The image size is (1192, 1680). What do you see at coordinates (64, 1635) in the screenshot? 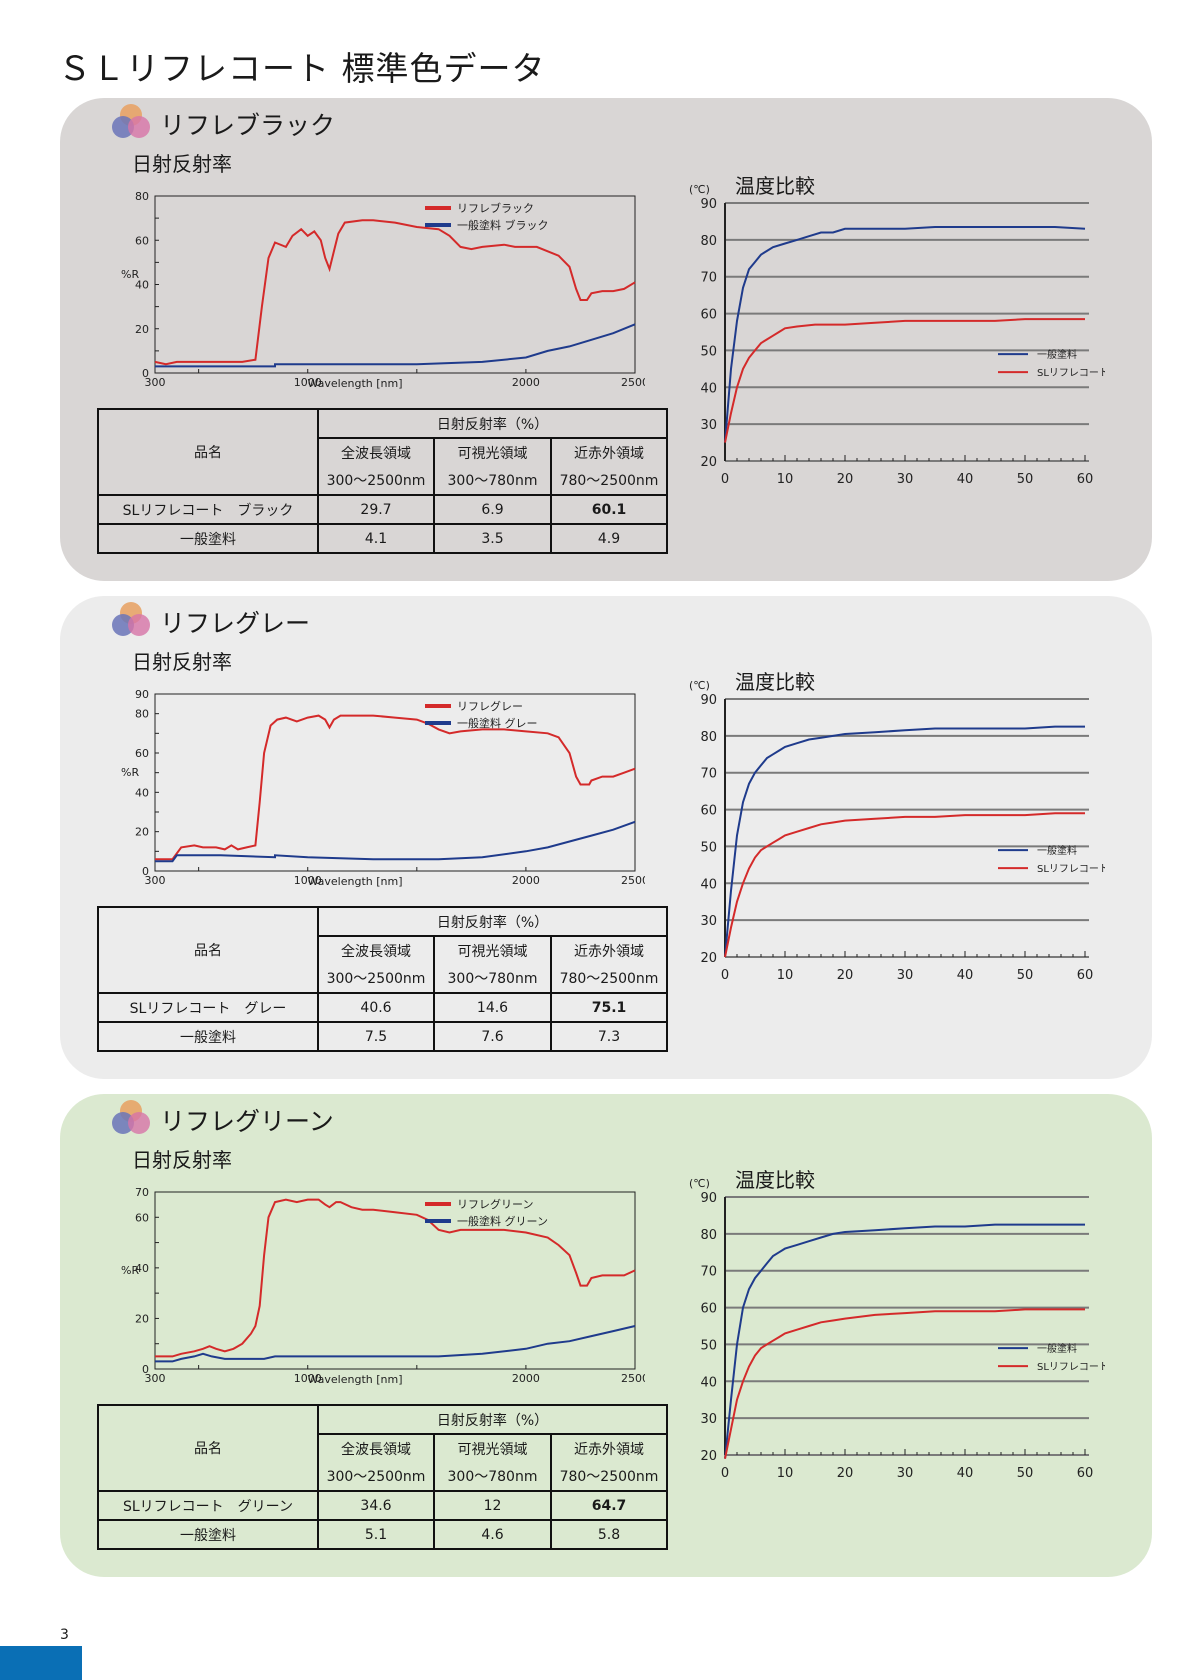
I see `page-number: 3` at bounding box center [64, 1635].